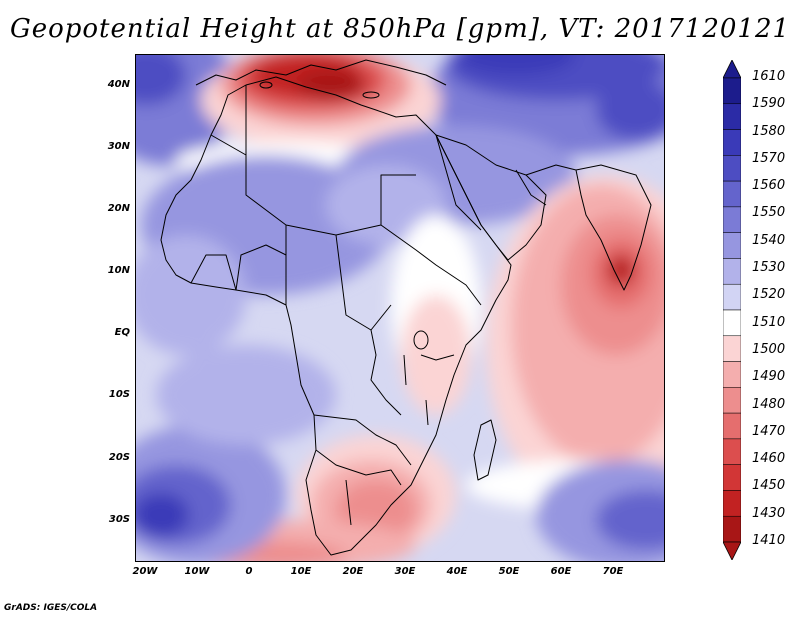 This screenshot has width=800, height=618. I want to click on gulf-coast, so click(531, 187).